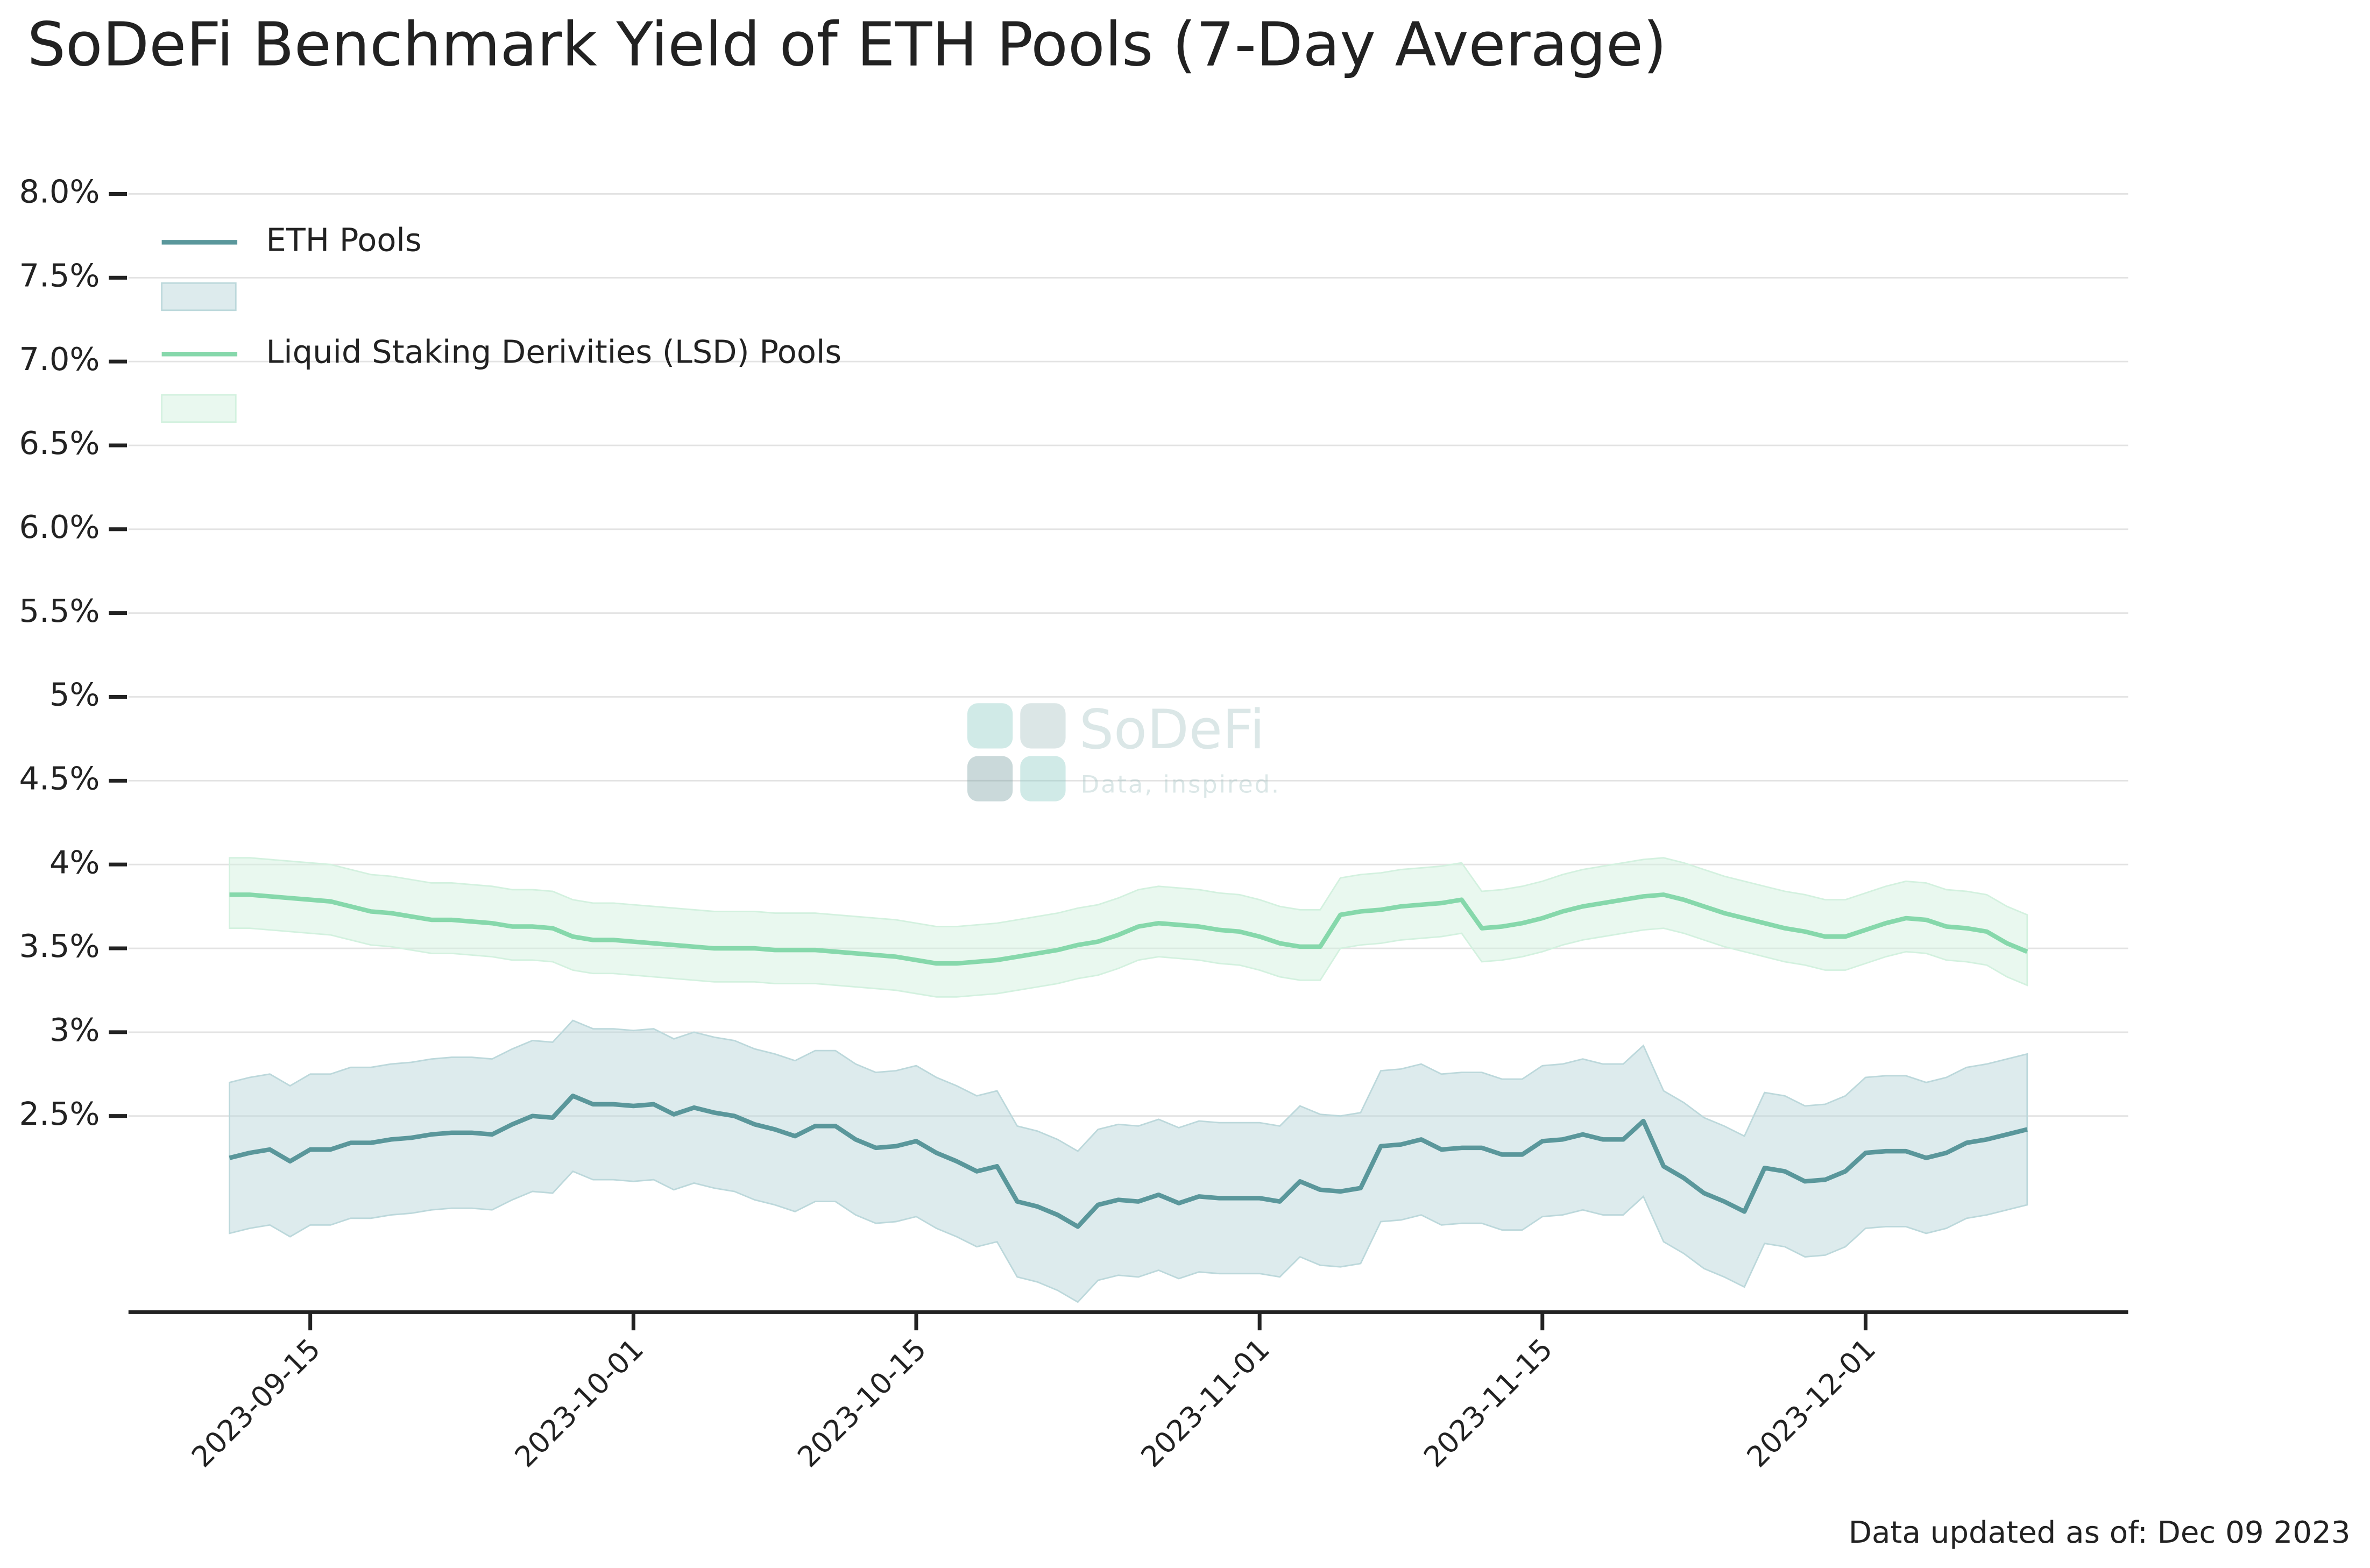 The width and height of the screenshot is (2370, 1568). Describe the element at coordinates (343, 239) in the screenshot. I see `legend-label: ETH Pools` at that location.